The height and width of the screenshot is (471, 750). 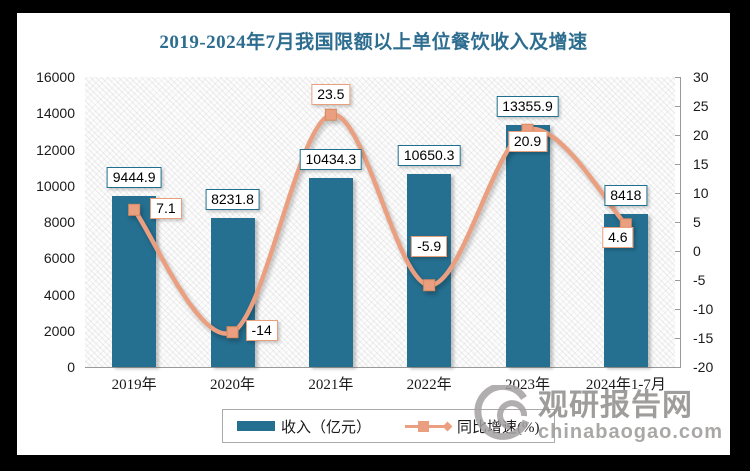 What do you see at coordinates (701, 193) in the screenshot?
I see `right-axis-tick-label: 10` at bounding box center [701, 193].